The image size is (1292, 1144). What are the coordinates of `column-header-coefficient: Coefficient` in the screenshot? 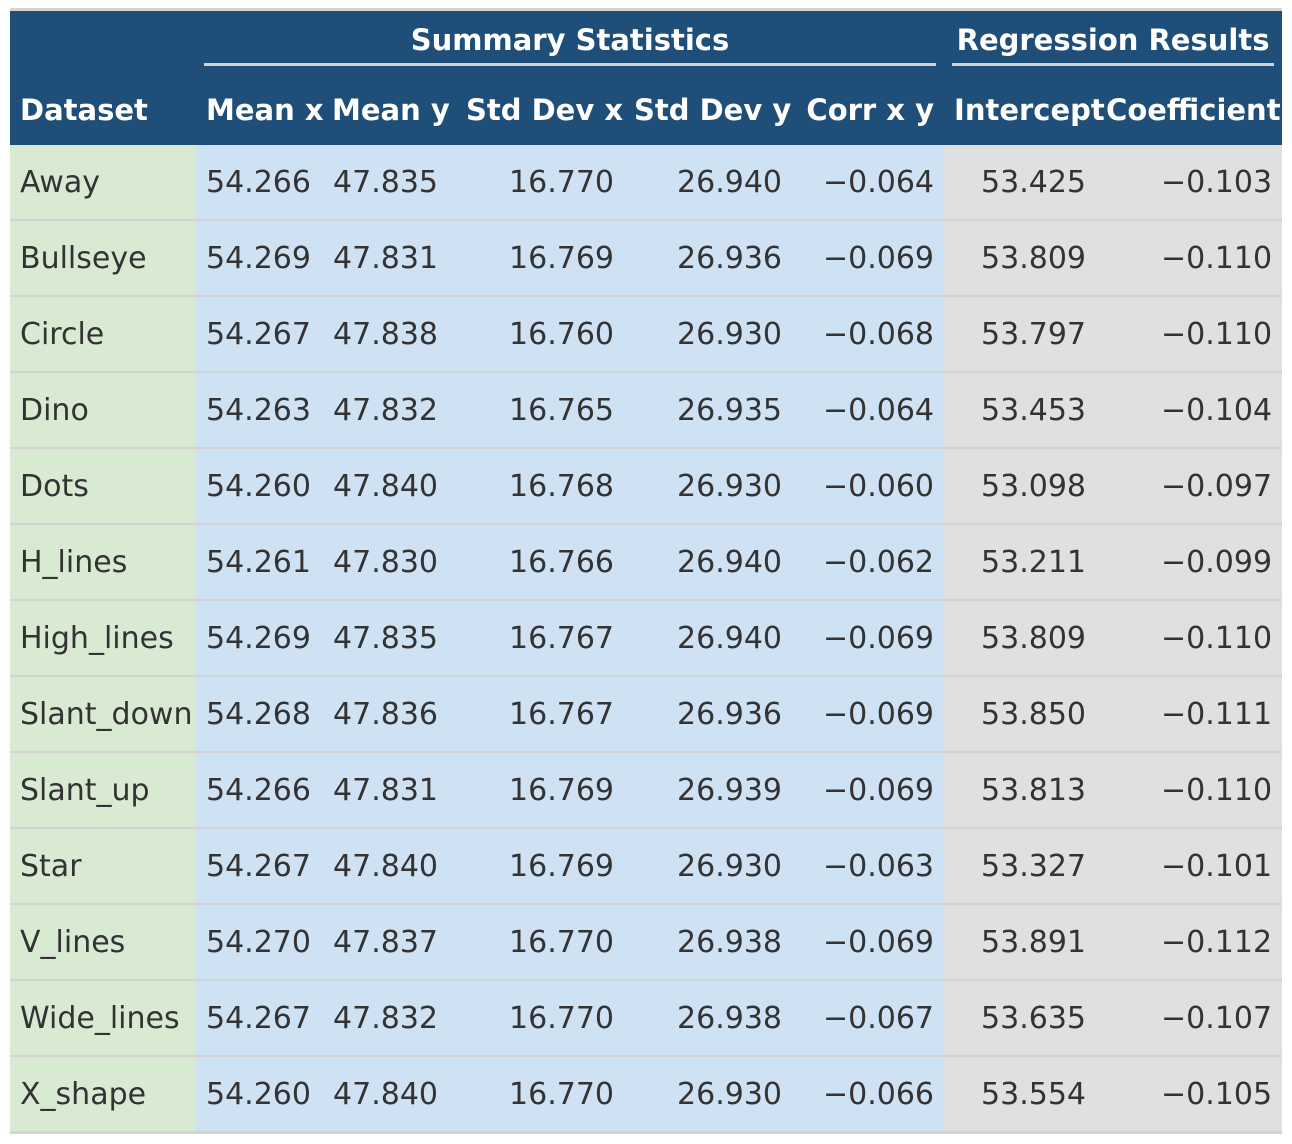 It's located at (1193, 110).